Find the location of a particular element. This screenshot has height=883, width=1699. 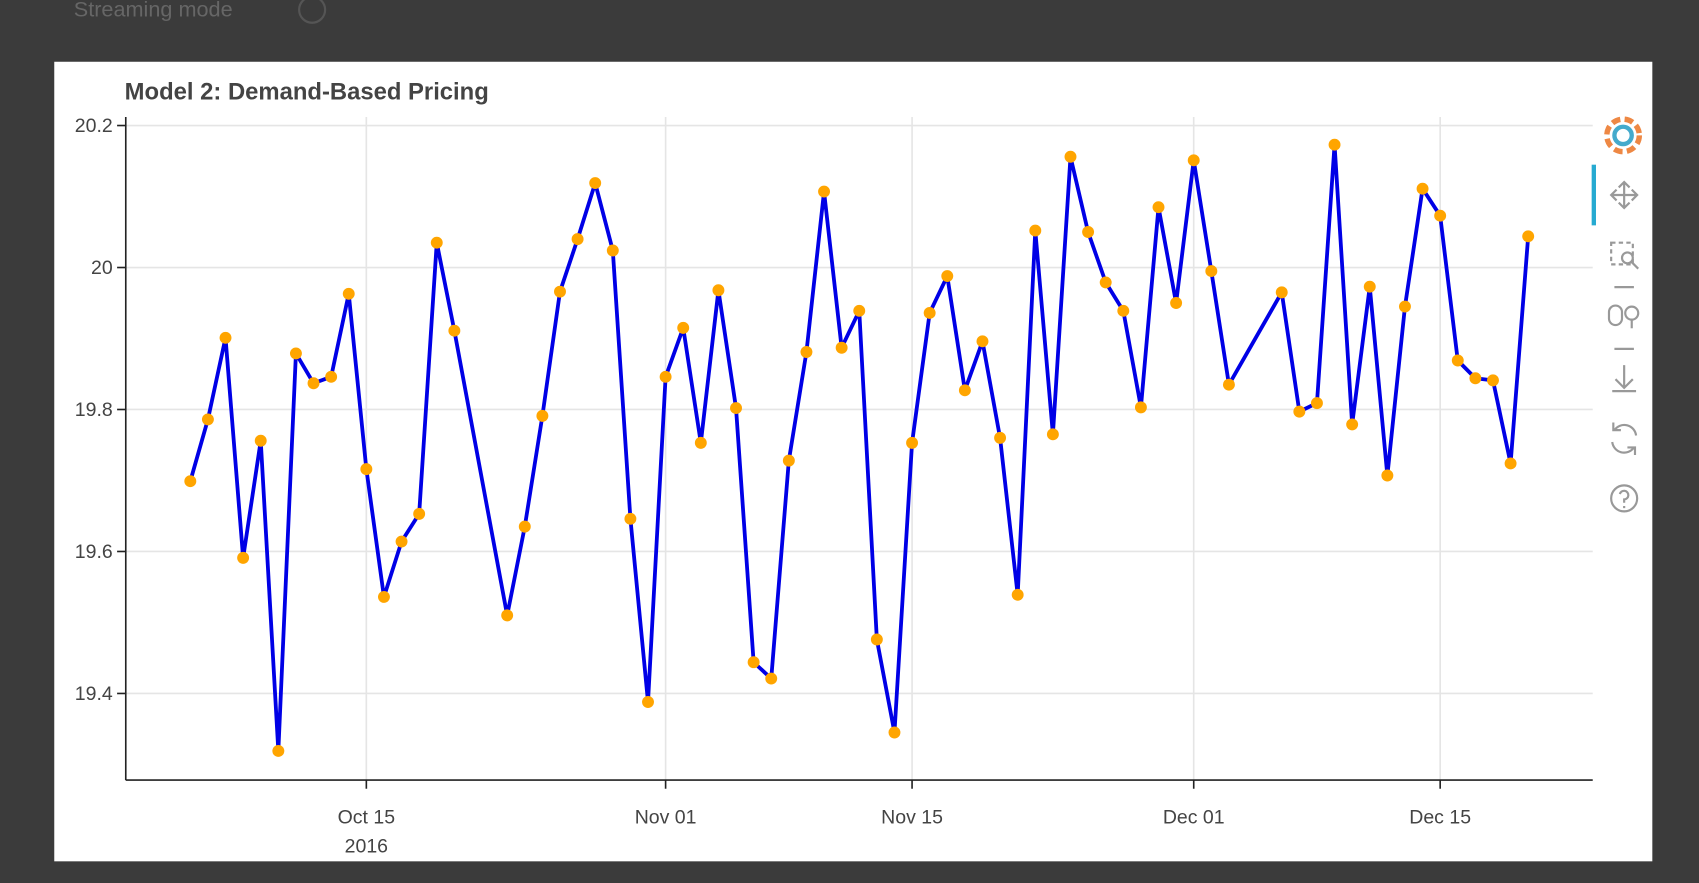

y-tick-label: 19.6 is located at coordinates (94, 552).